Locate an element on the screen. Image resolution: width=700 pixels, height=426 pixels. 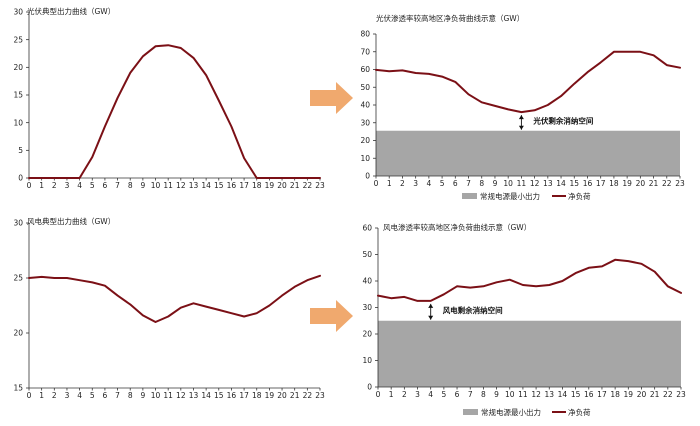
pv-output-title: 光伏典型出力曲线（GW） is located at coordinates (71, 11).